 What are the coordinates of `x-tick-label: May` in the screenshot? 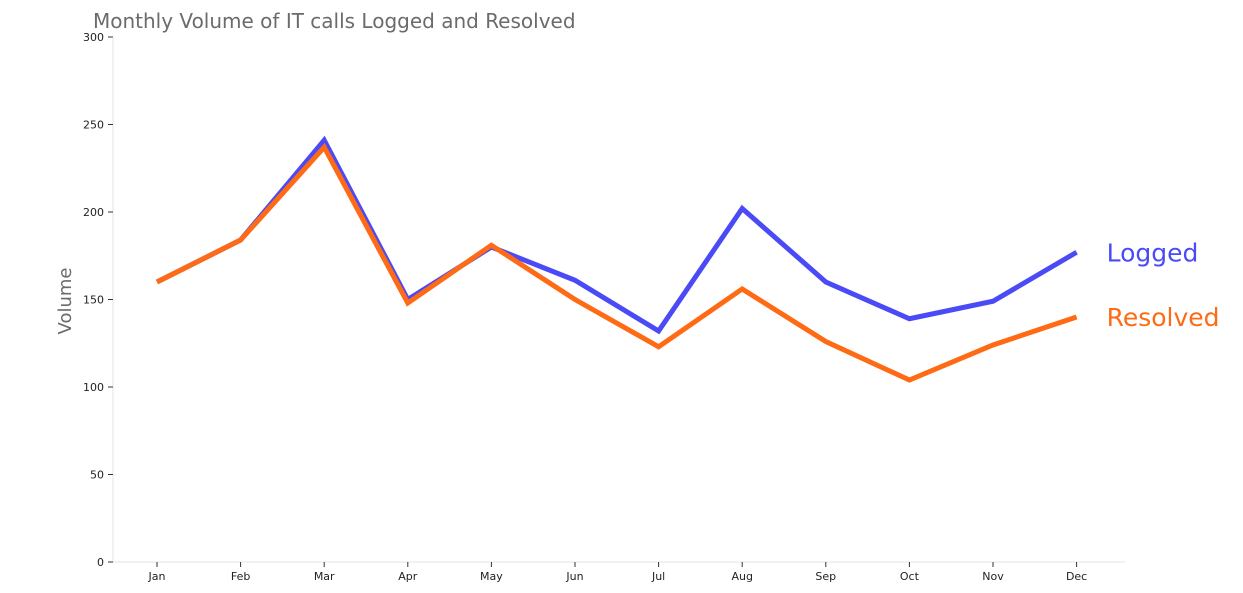 It's located at (491, 576).